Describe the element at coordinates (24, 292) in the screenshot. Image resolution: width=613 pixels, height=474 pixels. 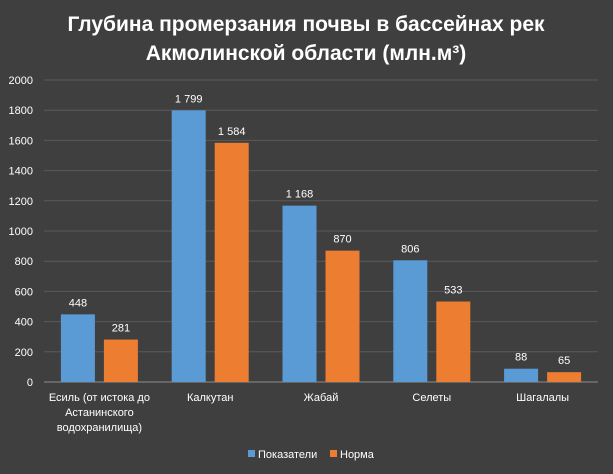
I see `y-tick-label: 600` at that location.